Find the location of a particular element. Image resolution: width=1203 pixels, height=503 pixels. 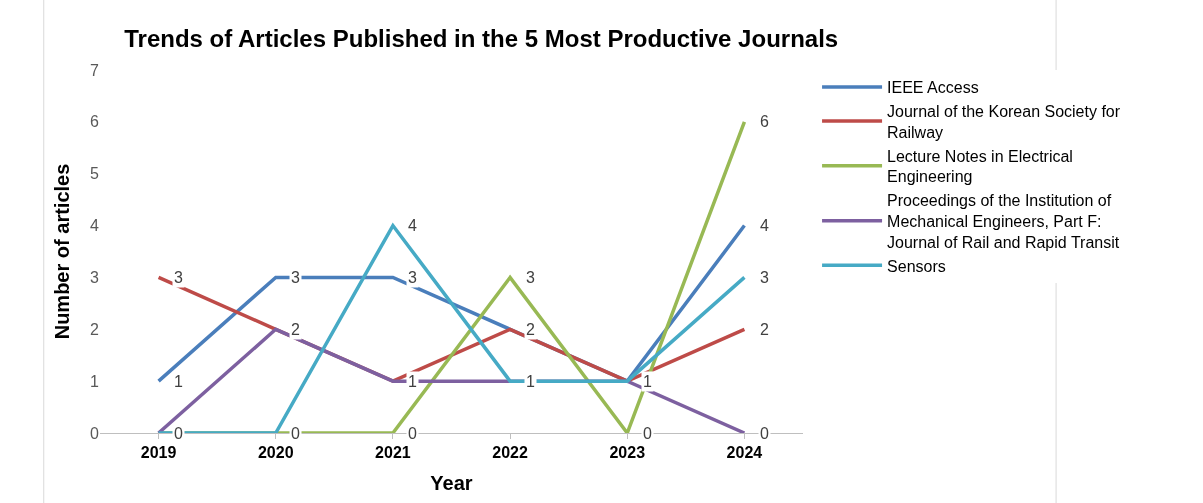

y-tick-label: 5 is located at coordinates (95, 174).